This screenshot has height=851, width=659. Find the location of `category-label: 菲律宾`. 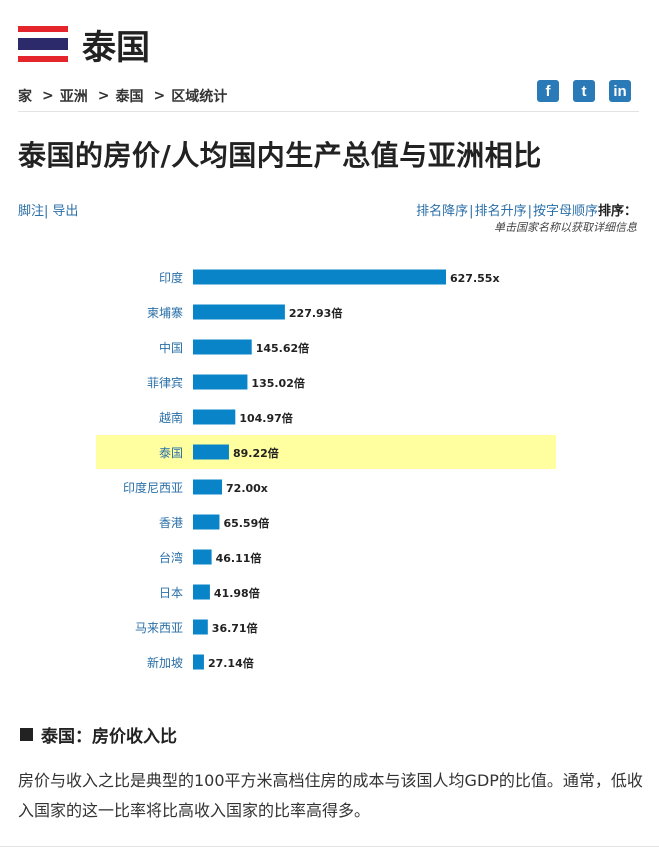

category-label: 菲律宾 is located at coordinates (165, 382).